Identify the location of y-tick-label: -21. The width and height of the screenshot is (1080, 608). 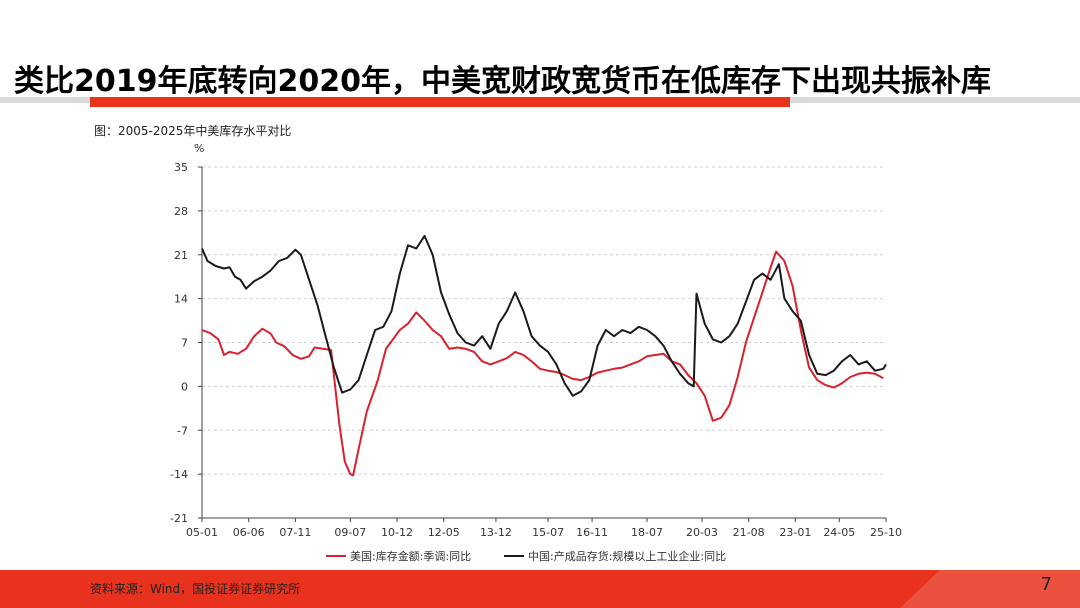
(179, 518).